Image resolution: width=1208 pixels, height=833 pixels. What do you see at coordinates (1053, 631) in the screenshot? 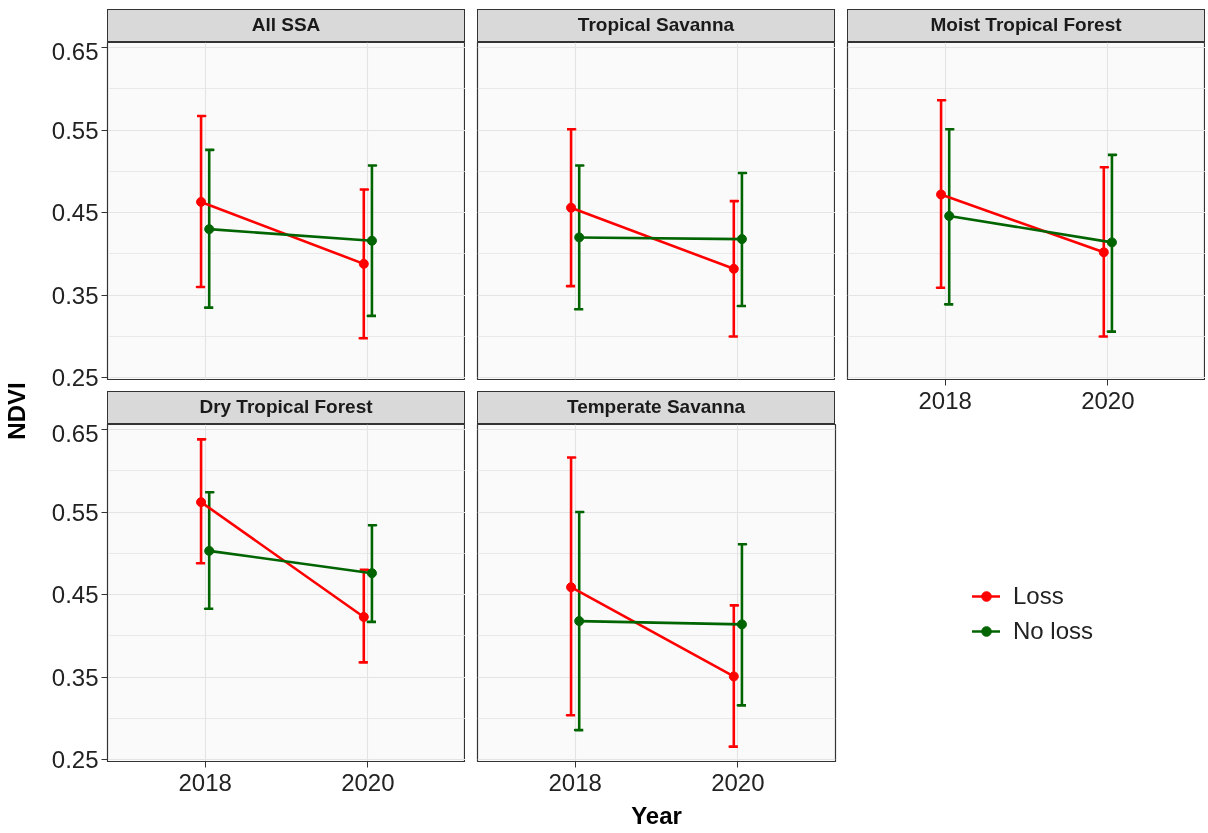
I see `legend-label: No loss` at bounding box center [1053, 631].